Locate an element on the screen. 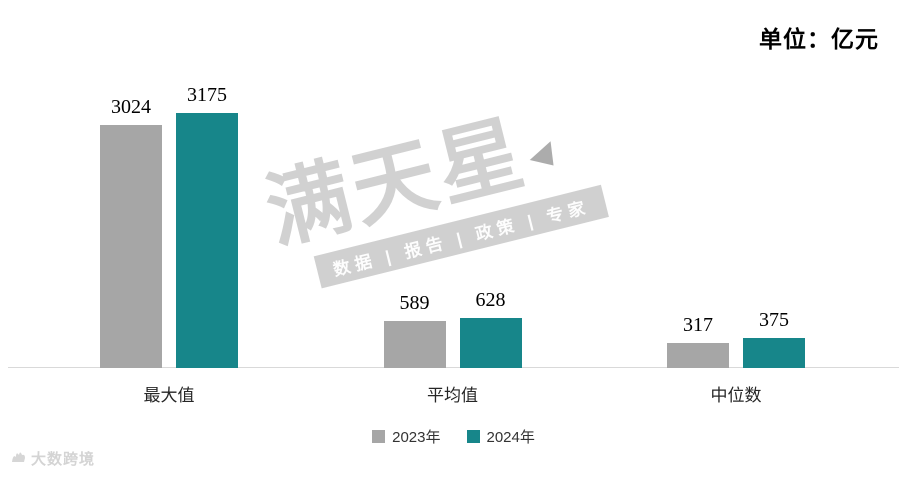  value-label: 3024 is located at coordinates (131, 107).